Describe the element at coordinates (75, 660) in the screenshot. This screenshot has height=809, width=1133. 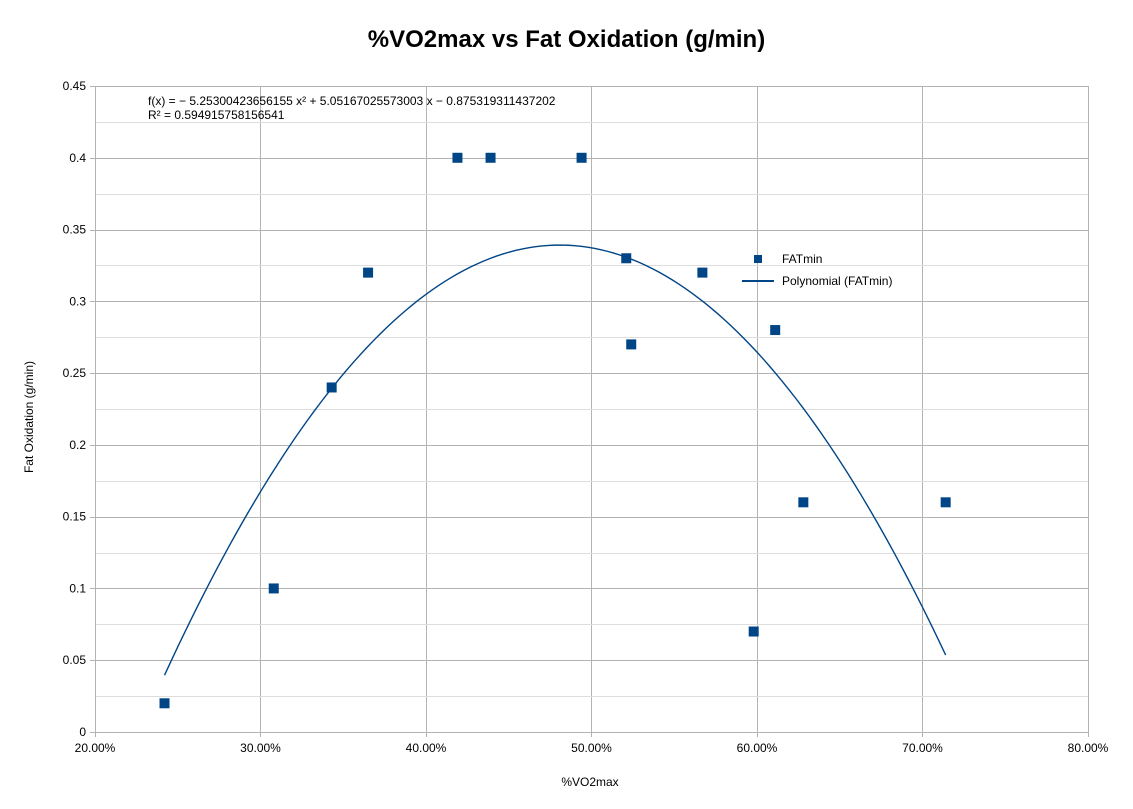
I see `y-tick-label: 0.05` at that location.